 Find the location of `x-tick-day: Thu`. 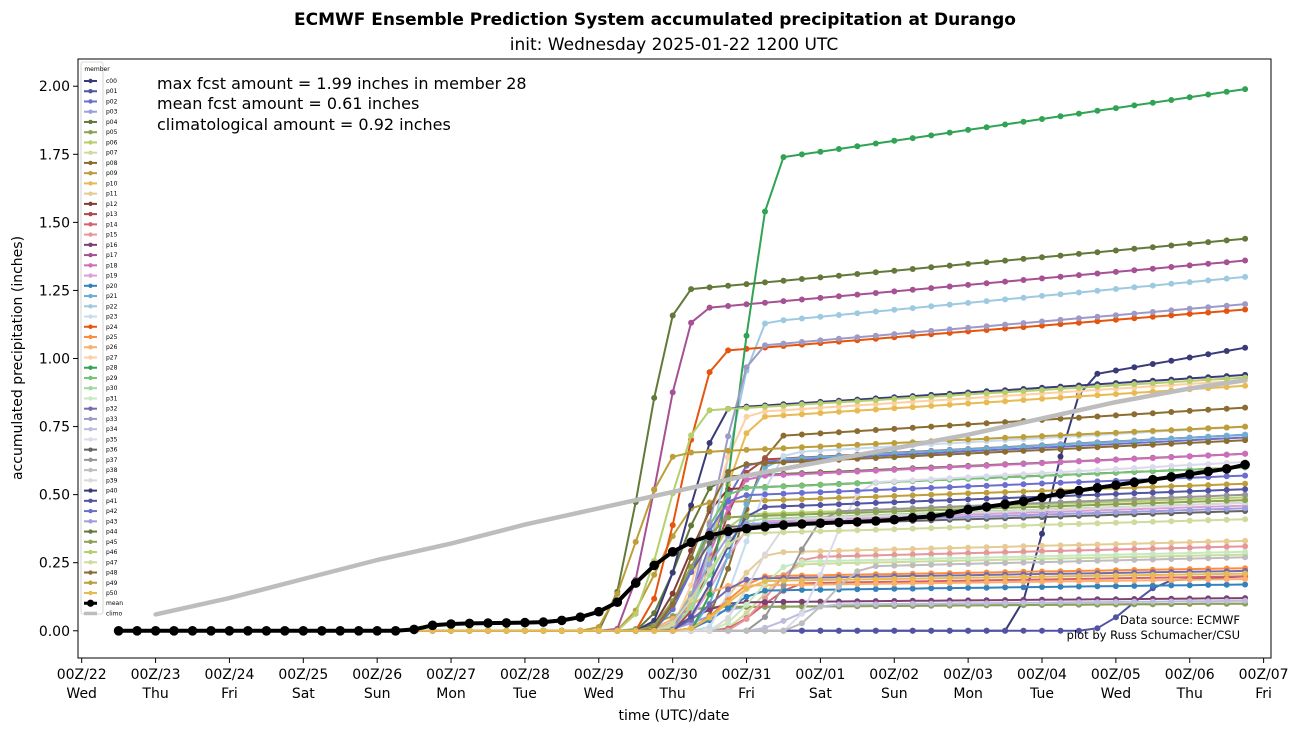

x-tick-day: Thu is located at coordinates (154, 694).